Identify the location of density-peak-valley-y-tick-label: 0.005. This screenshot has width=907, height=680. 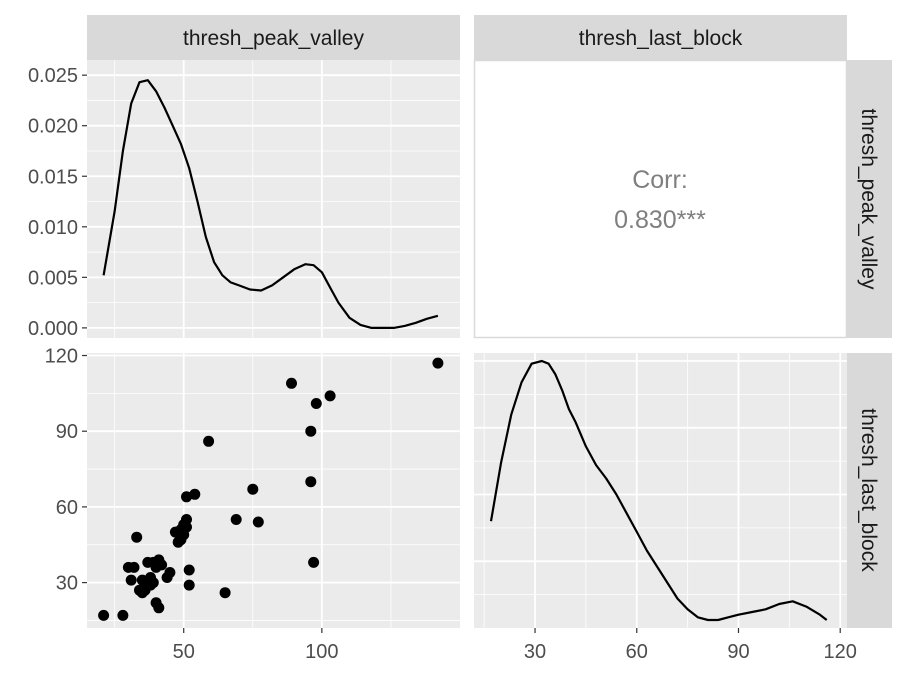
(53, 278).